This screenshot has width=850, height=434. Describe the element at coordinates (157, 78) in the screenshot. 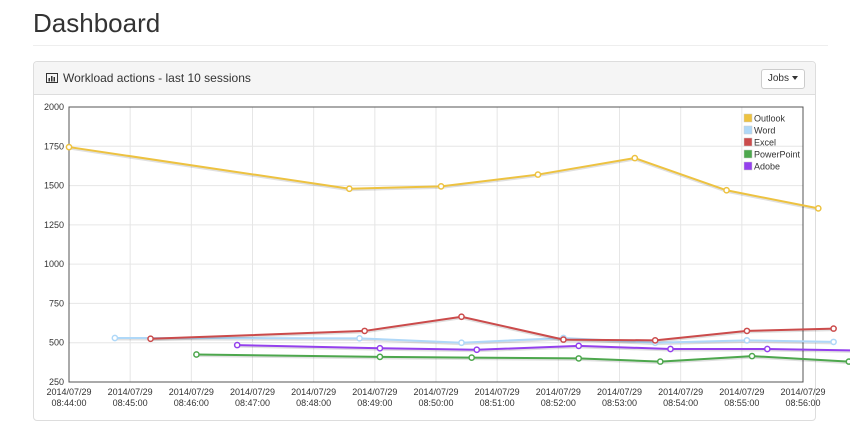

I see `panel-title-text: Workload actions - last 10 sessions` at that location.